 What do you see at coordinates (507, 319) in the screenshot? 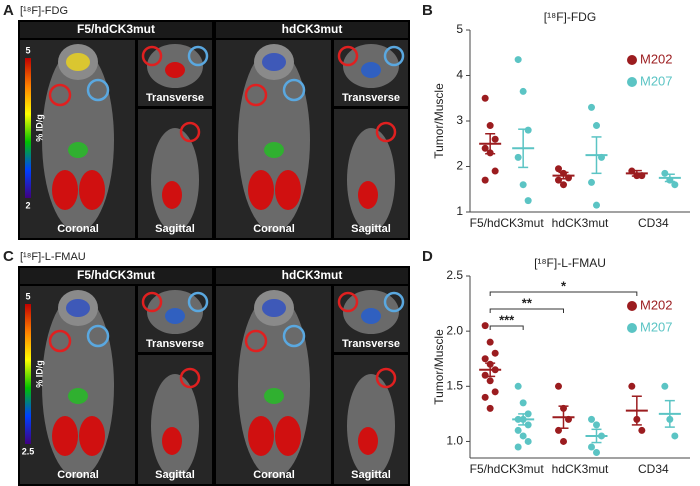
I see `significance-label: ***` at bounding box center [507, 319].